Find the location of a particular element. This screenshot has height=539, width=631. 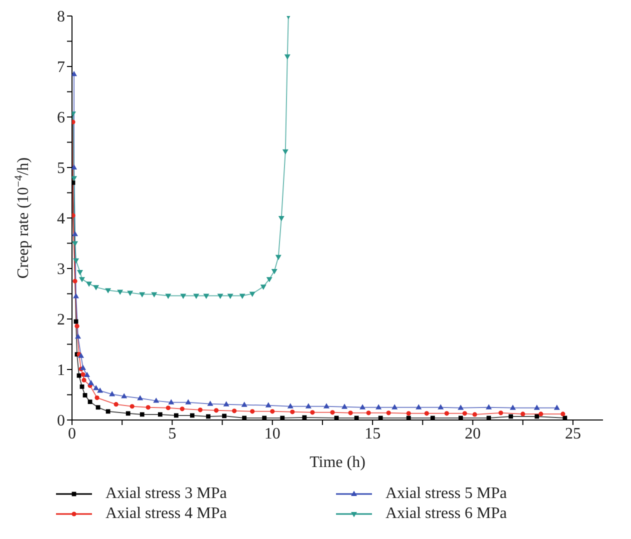

y-tick-label: 5 is located at coordinates (61, 169).